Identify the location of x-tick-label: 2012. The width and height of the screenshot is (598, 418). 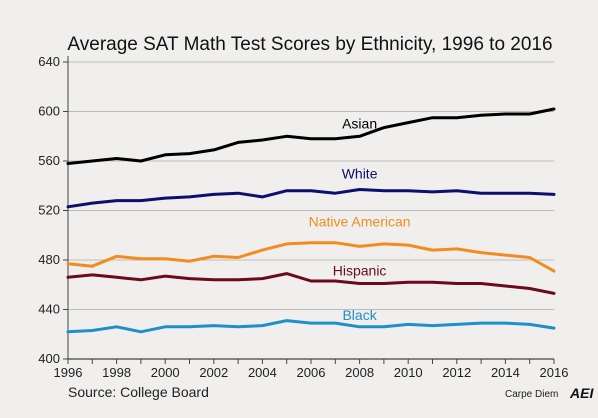
(456, 372).